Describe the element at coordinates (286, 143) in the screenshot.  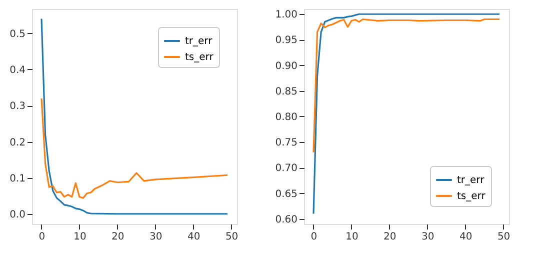
I see `y-tick-label: 0.75` at that location.